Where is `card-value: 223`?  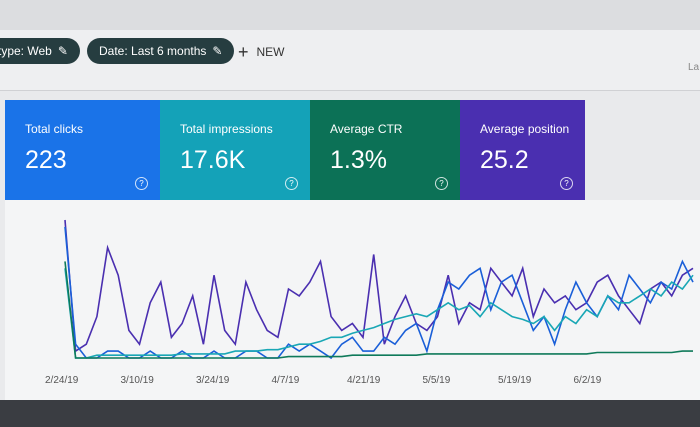 card-value: 223 is located at coordinates (46, 160).